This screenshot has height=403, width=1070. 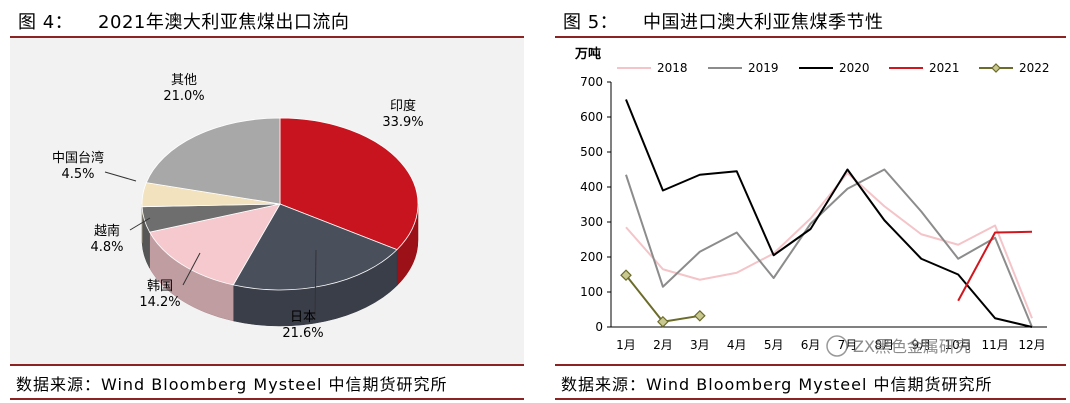 What do you see at coordinates (402, 122) in the screenshot?
I see `pie-slice-percent: 33.9%` at bounding box center [402, 122].